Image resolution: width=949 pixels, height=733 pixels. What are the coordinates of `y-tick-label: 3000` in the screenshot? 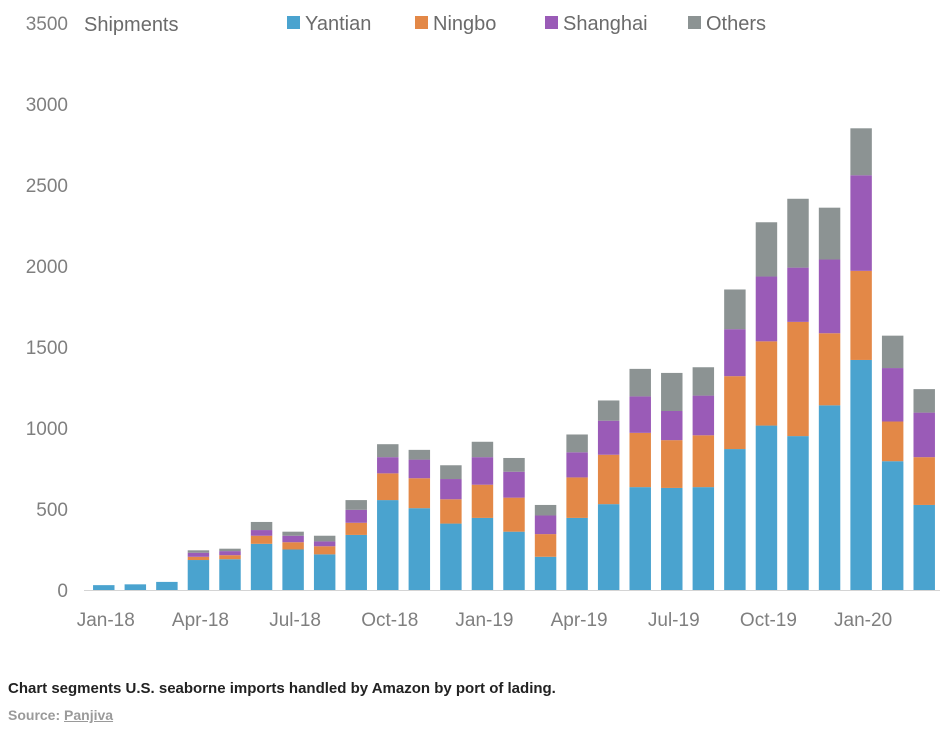 It's located at (47, 105).